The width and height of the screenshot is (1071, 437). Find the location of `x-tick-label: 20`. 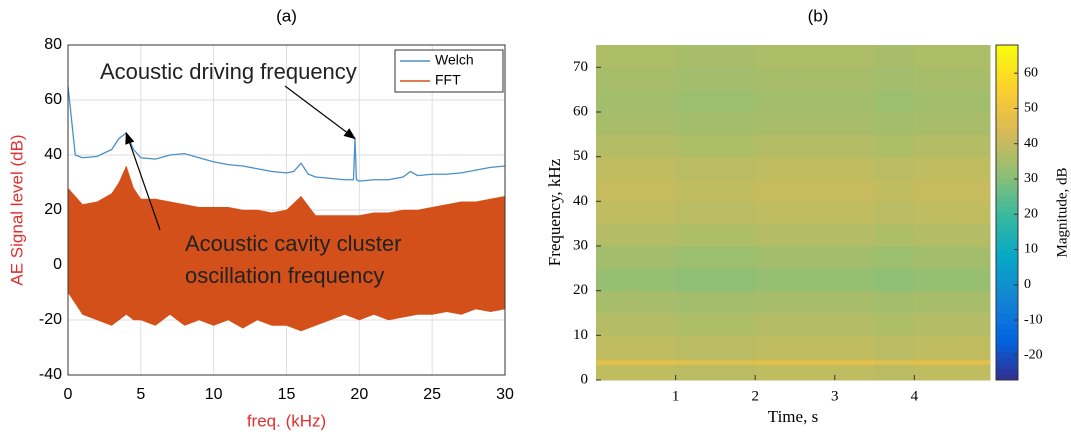

x-tick-label: 20 is located at coordinates (359, 394).